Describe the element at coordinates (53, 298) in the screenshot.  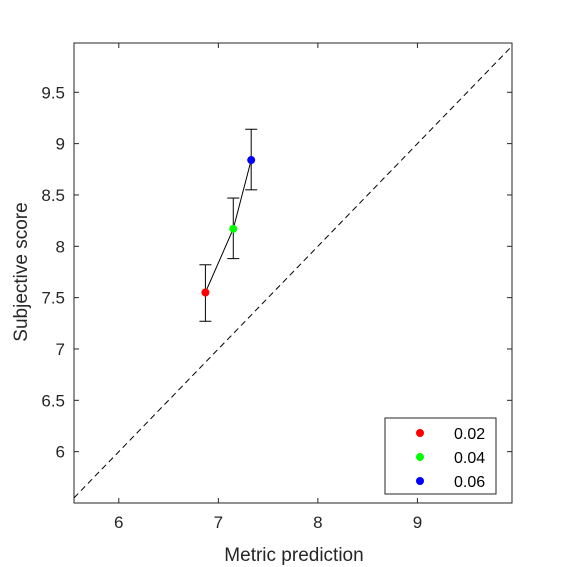
I see `y-tick-label: 7.5` at that location.